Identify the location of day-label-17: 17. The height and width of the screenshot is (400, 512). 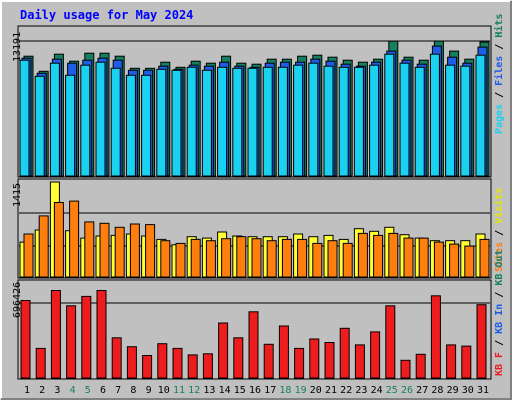
(270, 390).